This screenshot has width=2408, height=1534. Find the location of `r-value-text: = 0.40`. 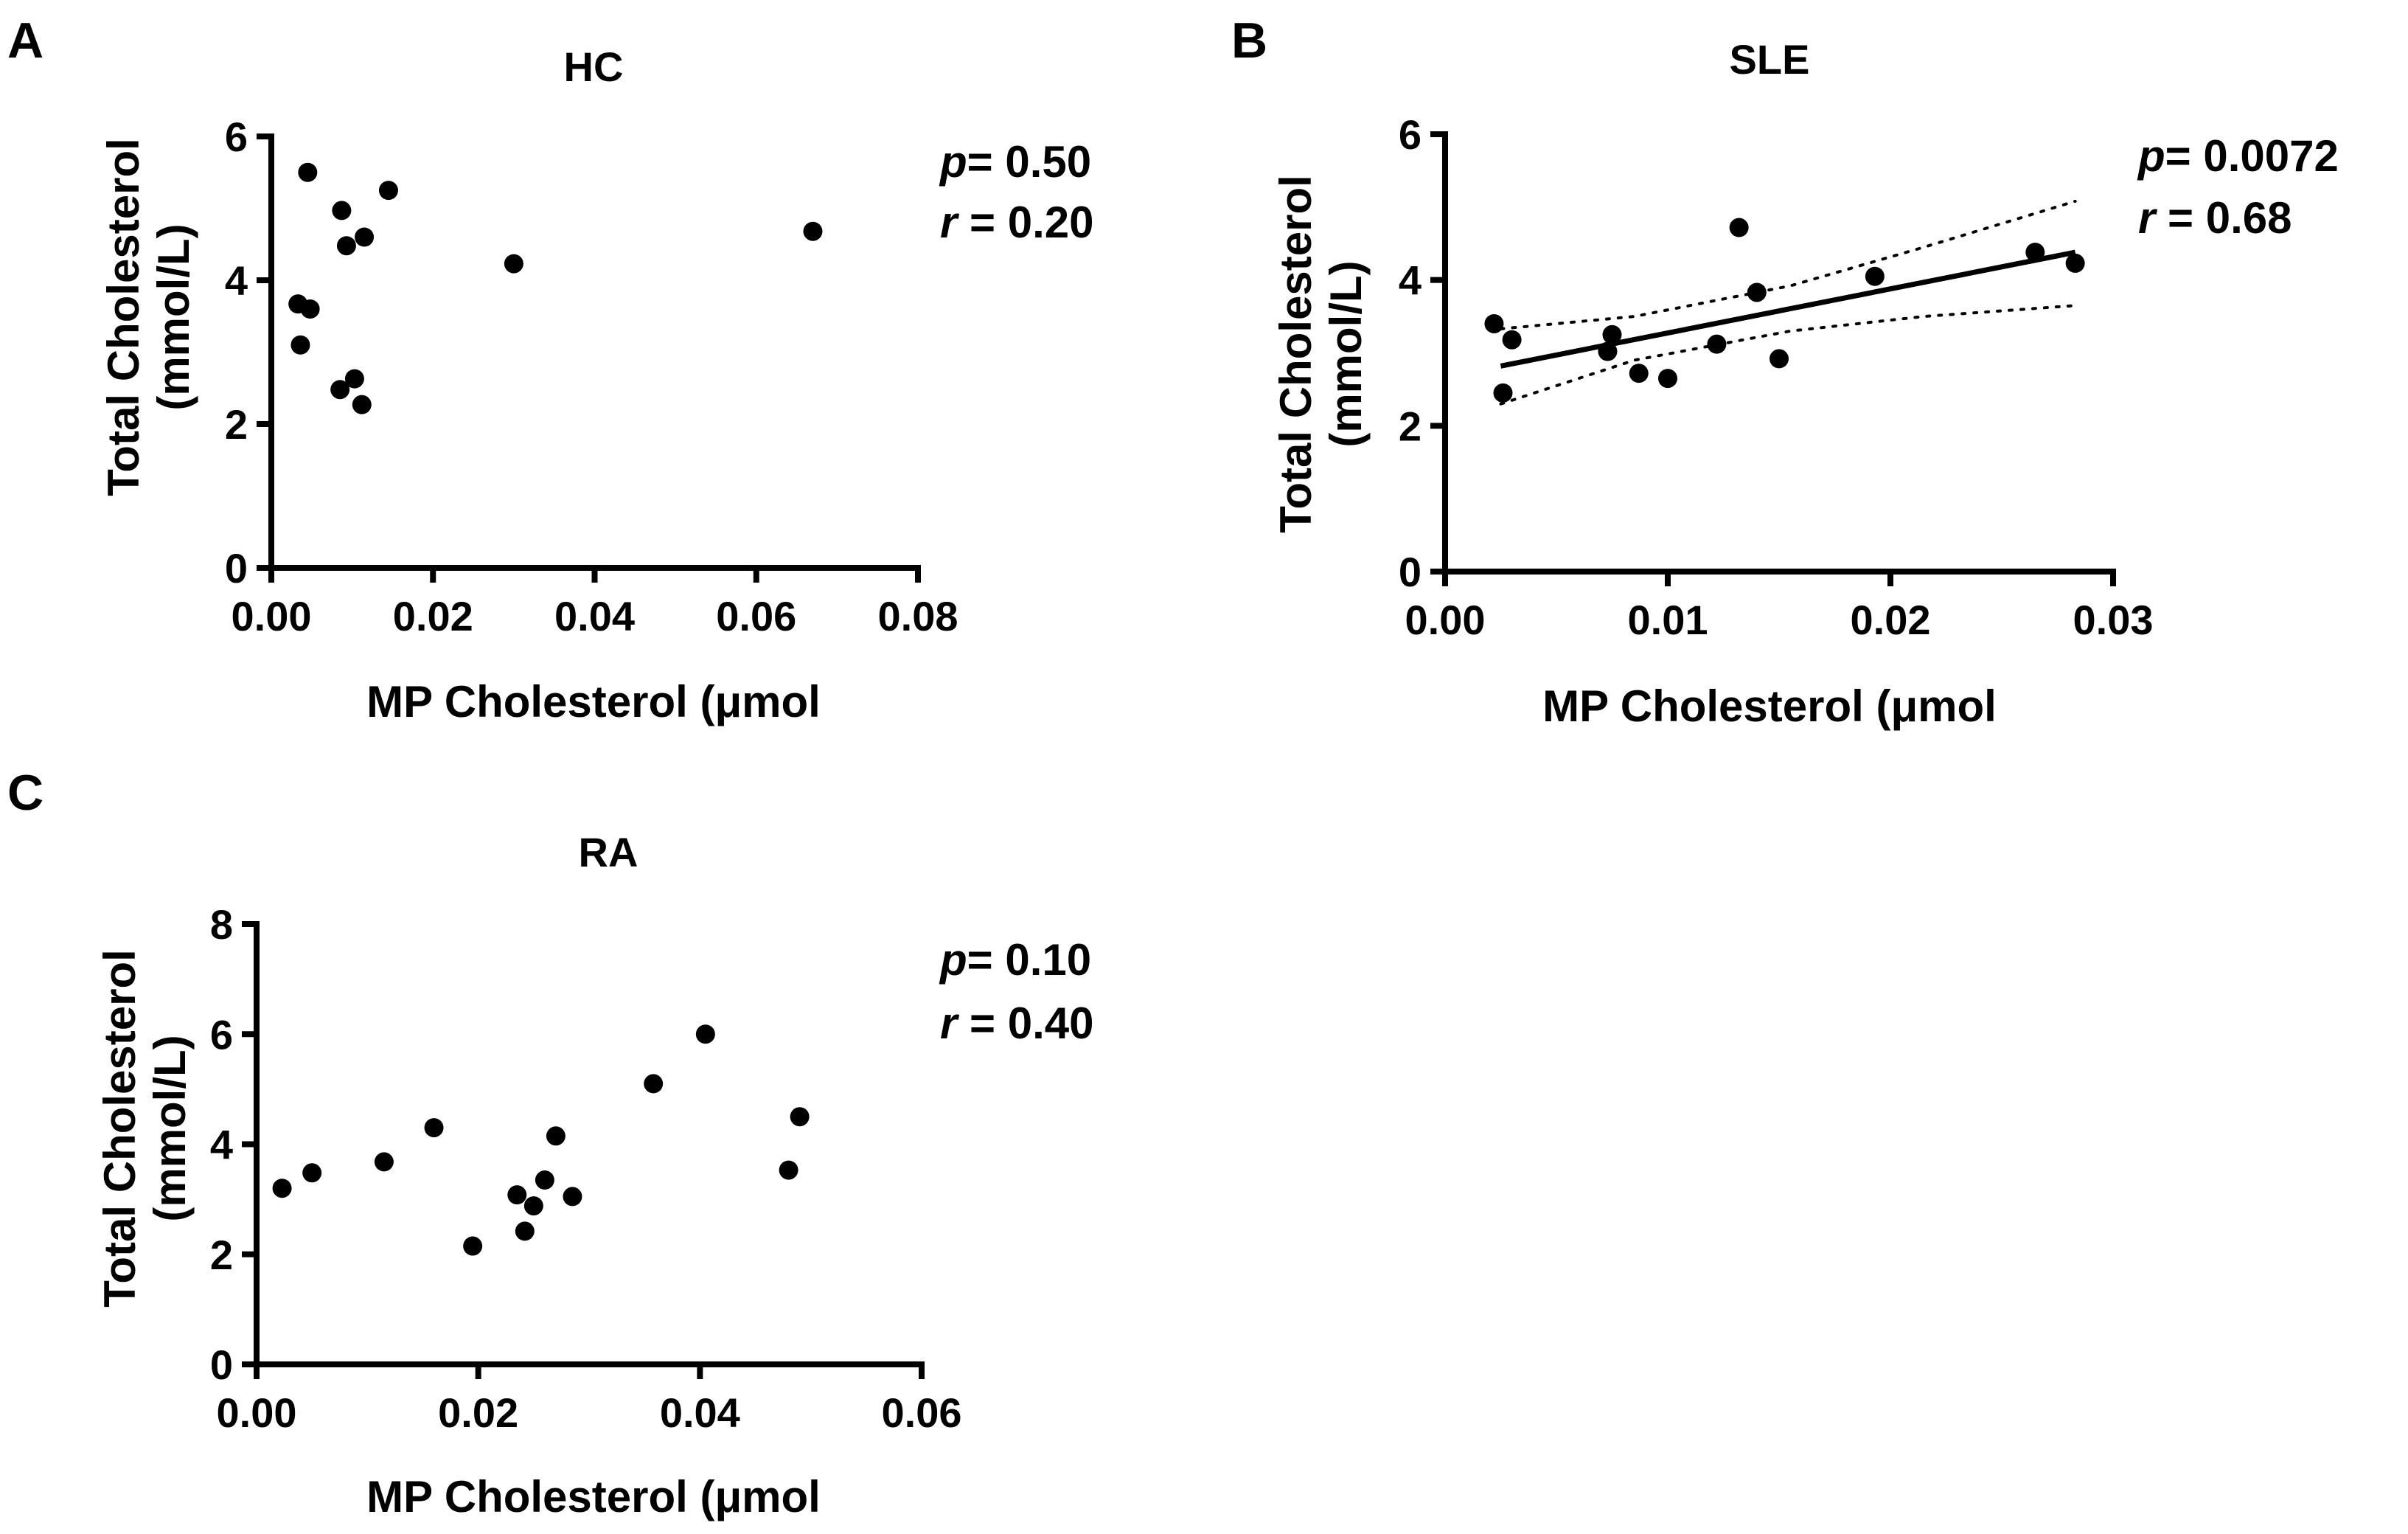

r-value-text: = 0.40 is located at coordinates (1025, 1023).